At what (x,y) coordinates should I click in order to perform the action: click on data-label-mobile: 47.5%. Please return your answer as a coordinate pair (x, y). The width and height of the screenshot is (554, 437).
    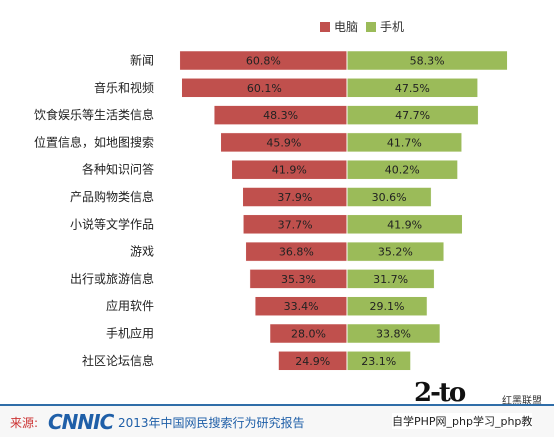
    Looking at the image, I should click on (412, 88).